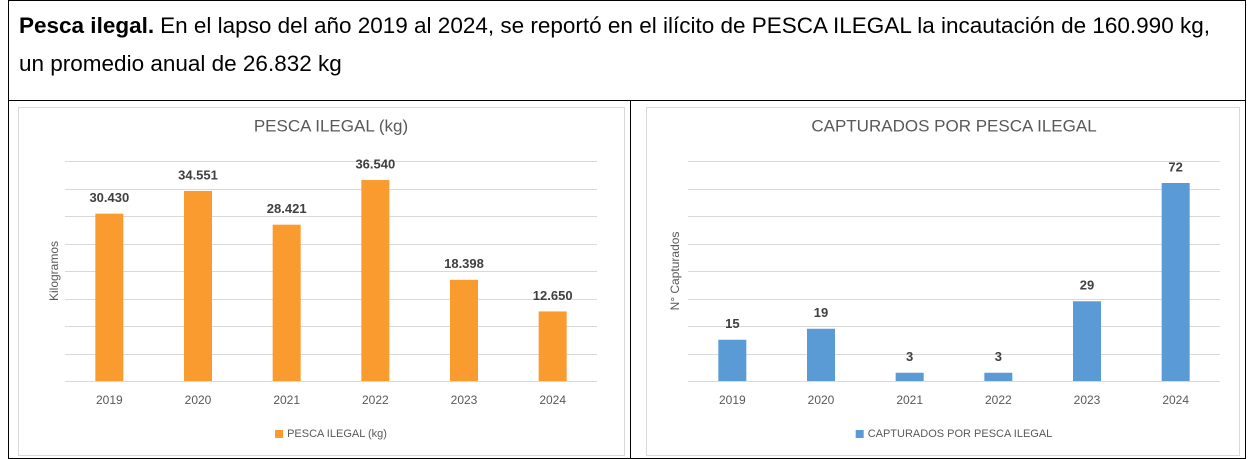  I want to click on data-label: 34.551, so click(198, 174).